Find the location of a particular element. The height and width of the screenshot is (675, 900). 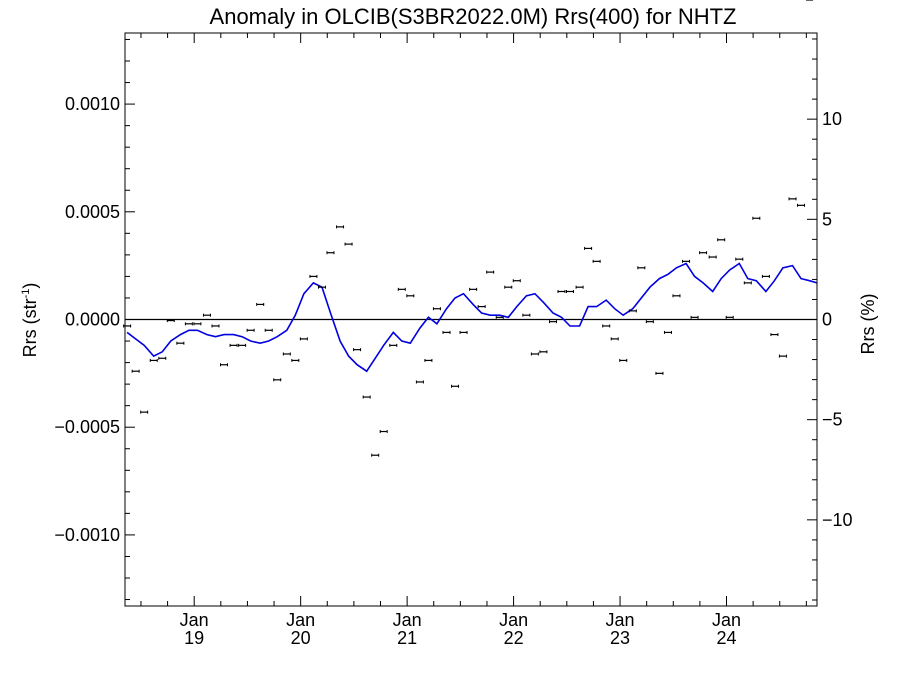

left-y-axis-label-close: ) is located at coordinates (30, 286).